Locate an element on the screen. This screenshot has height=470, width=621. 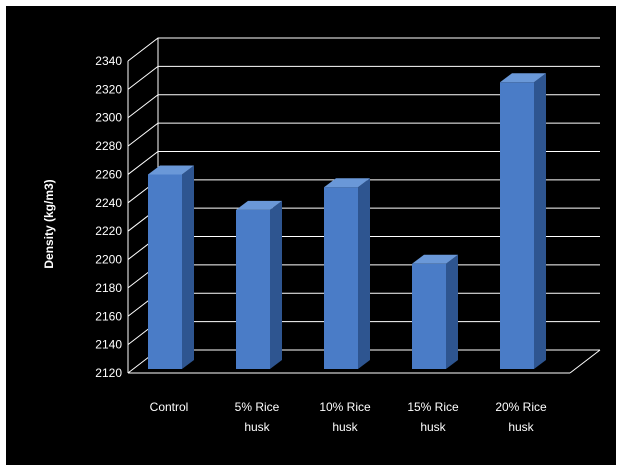
y-tick-label: 2200 is located at coordinates (108, 260).